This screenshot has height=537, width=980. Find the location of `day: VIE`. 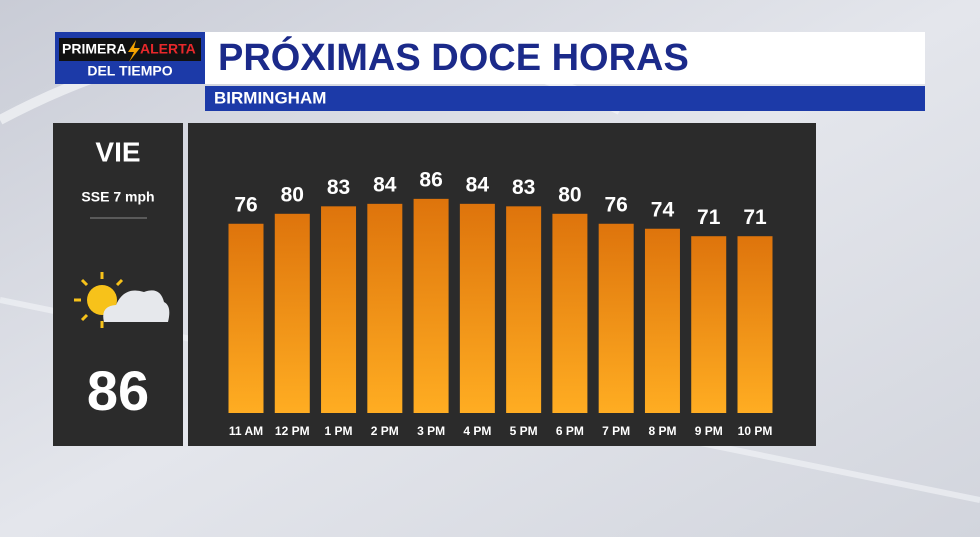

day: VIE is located at coordinates (117, 151).